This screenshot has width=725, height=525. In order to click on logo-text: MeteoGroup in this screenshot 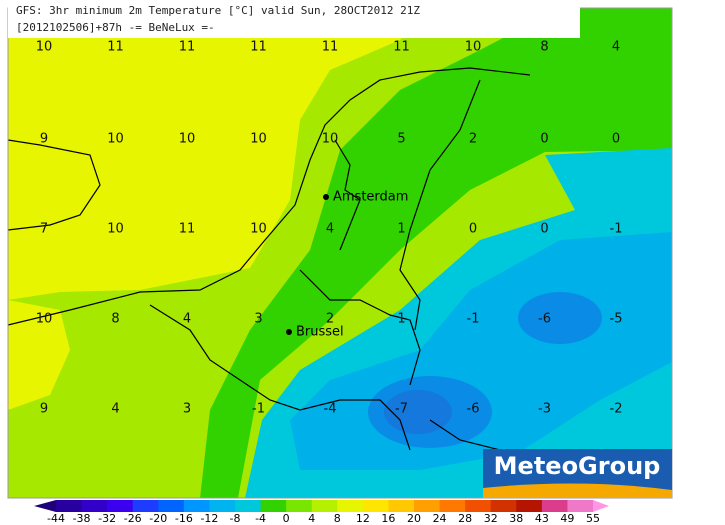, I will do `click(577, 466)`.